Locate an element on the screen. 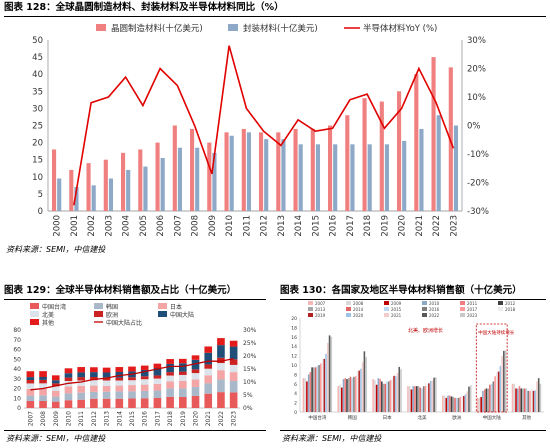 This screenshot has width=550, height=448. legend-swatch-2017 is located at coordinates (462, 309).